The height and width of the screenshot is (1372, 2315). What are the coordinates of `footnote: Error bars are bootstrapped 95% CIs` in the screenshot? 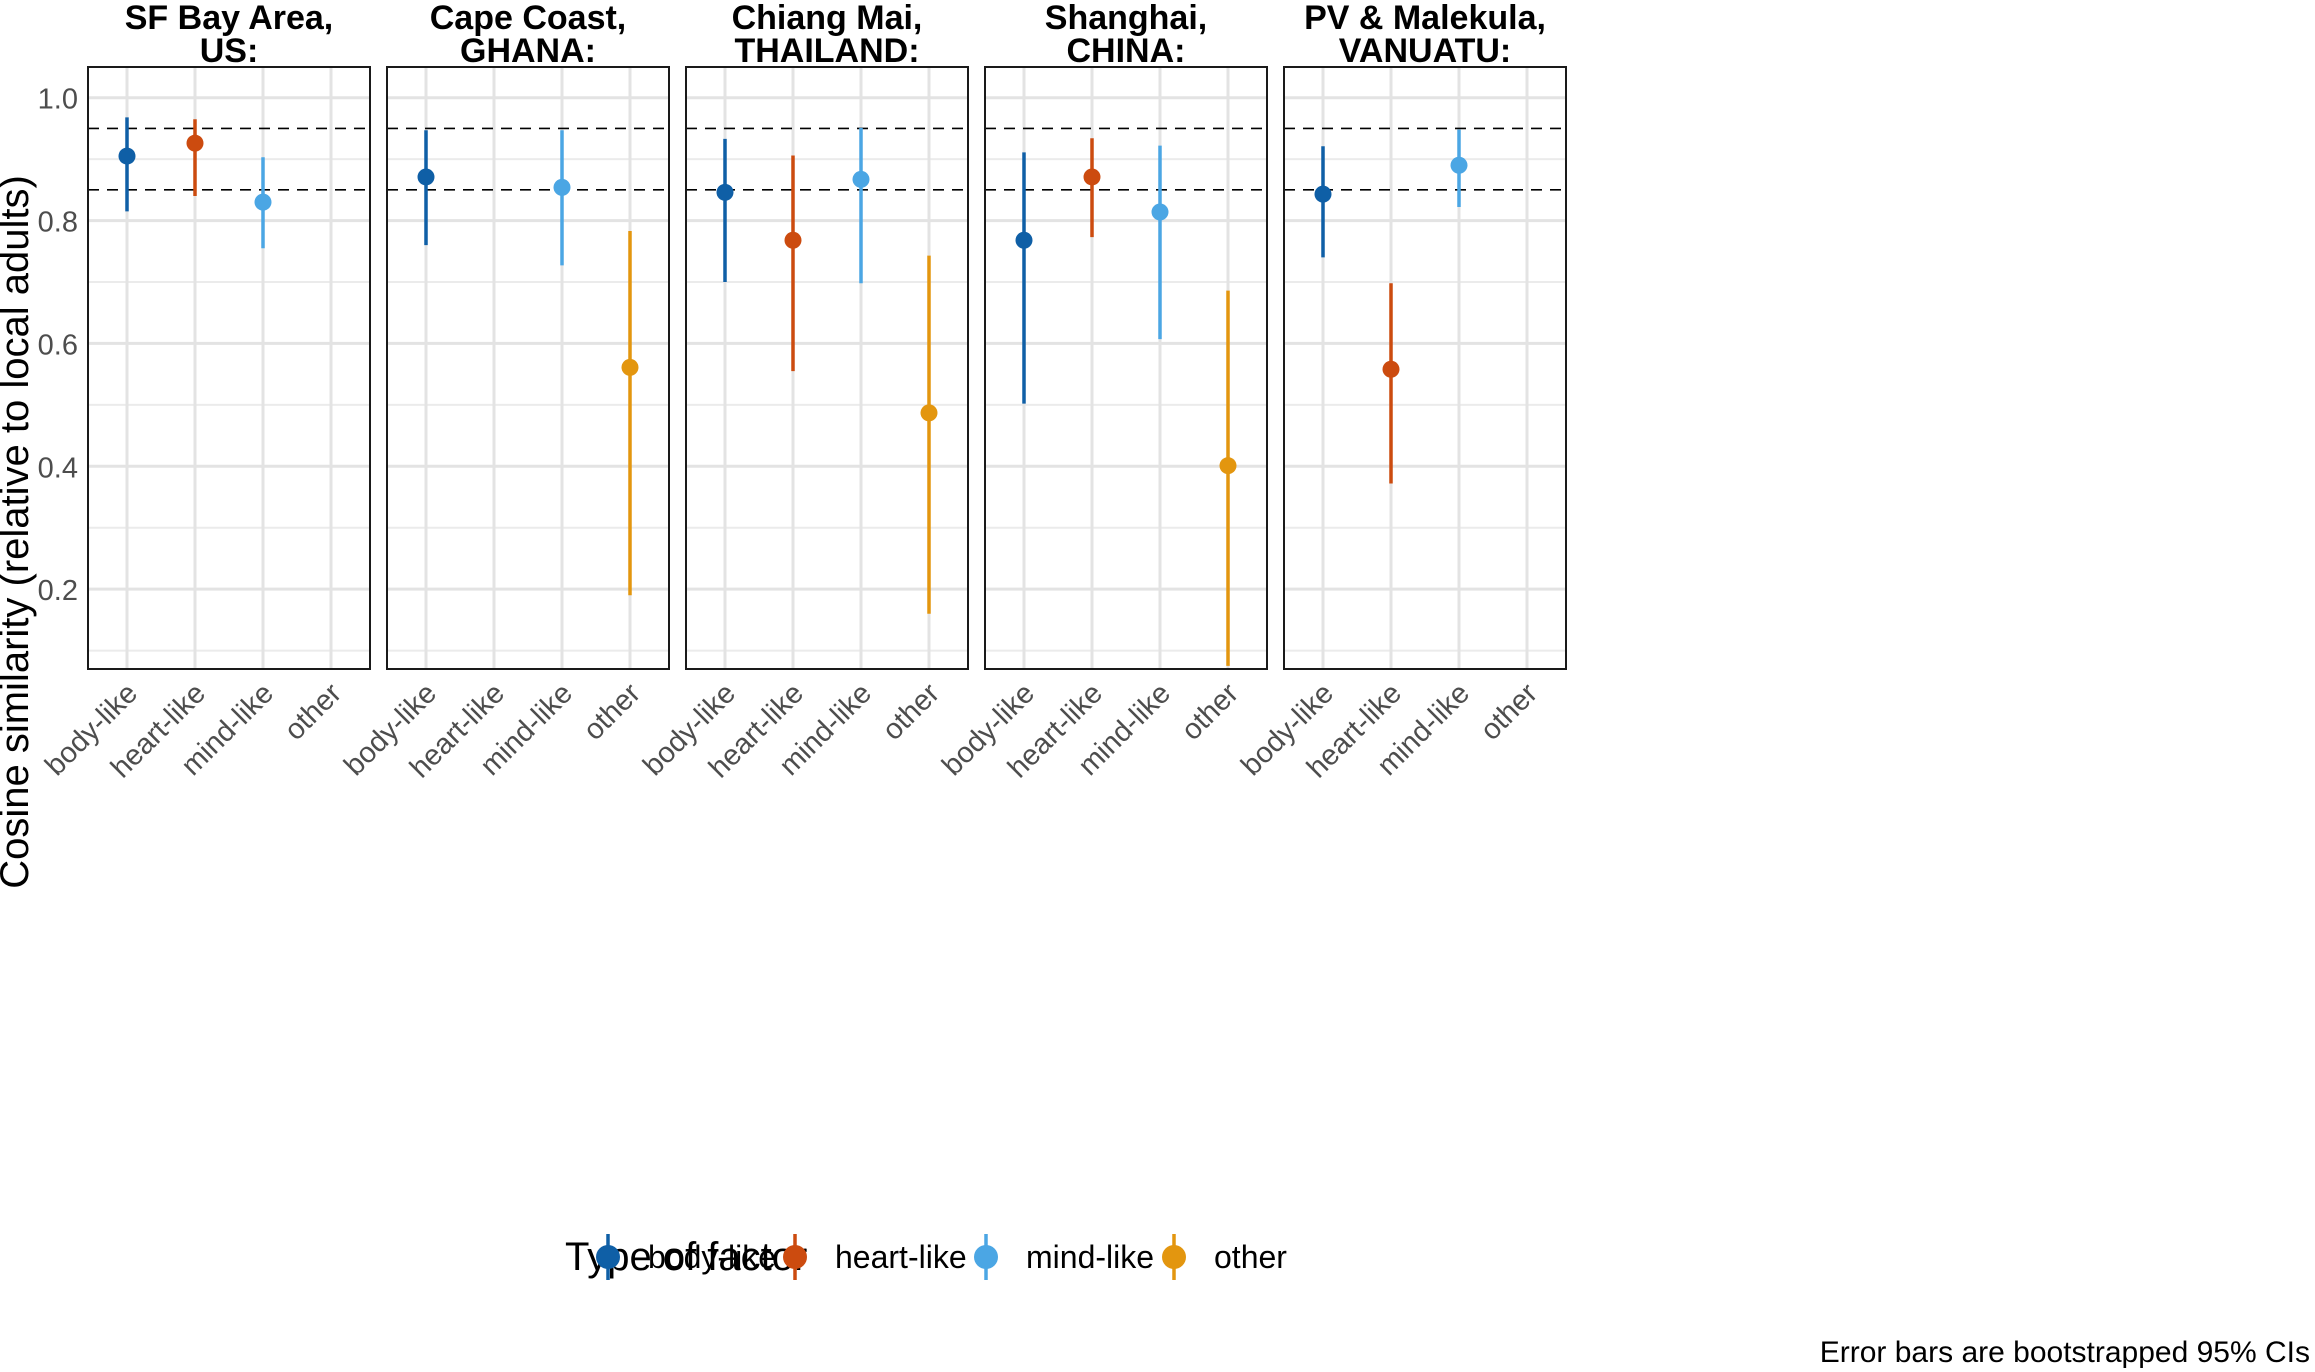 It's located at (2065, 1352).